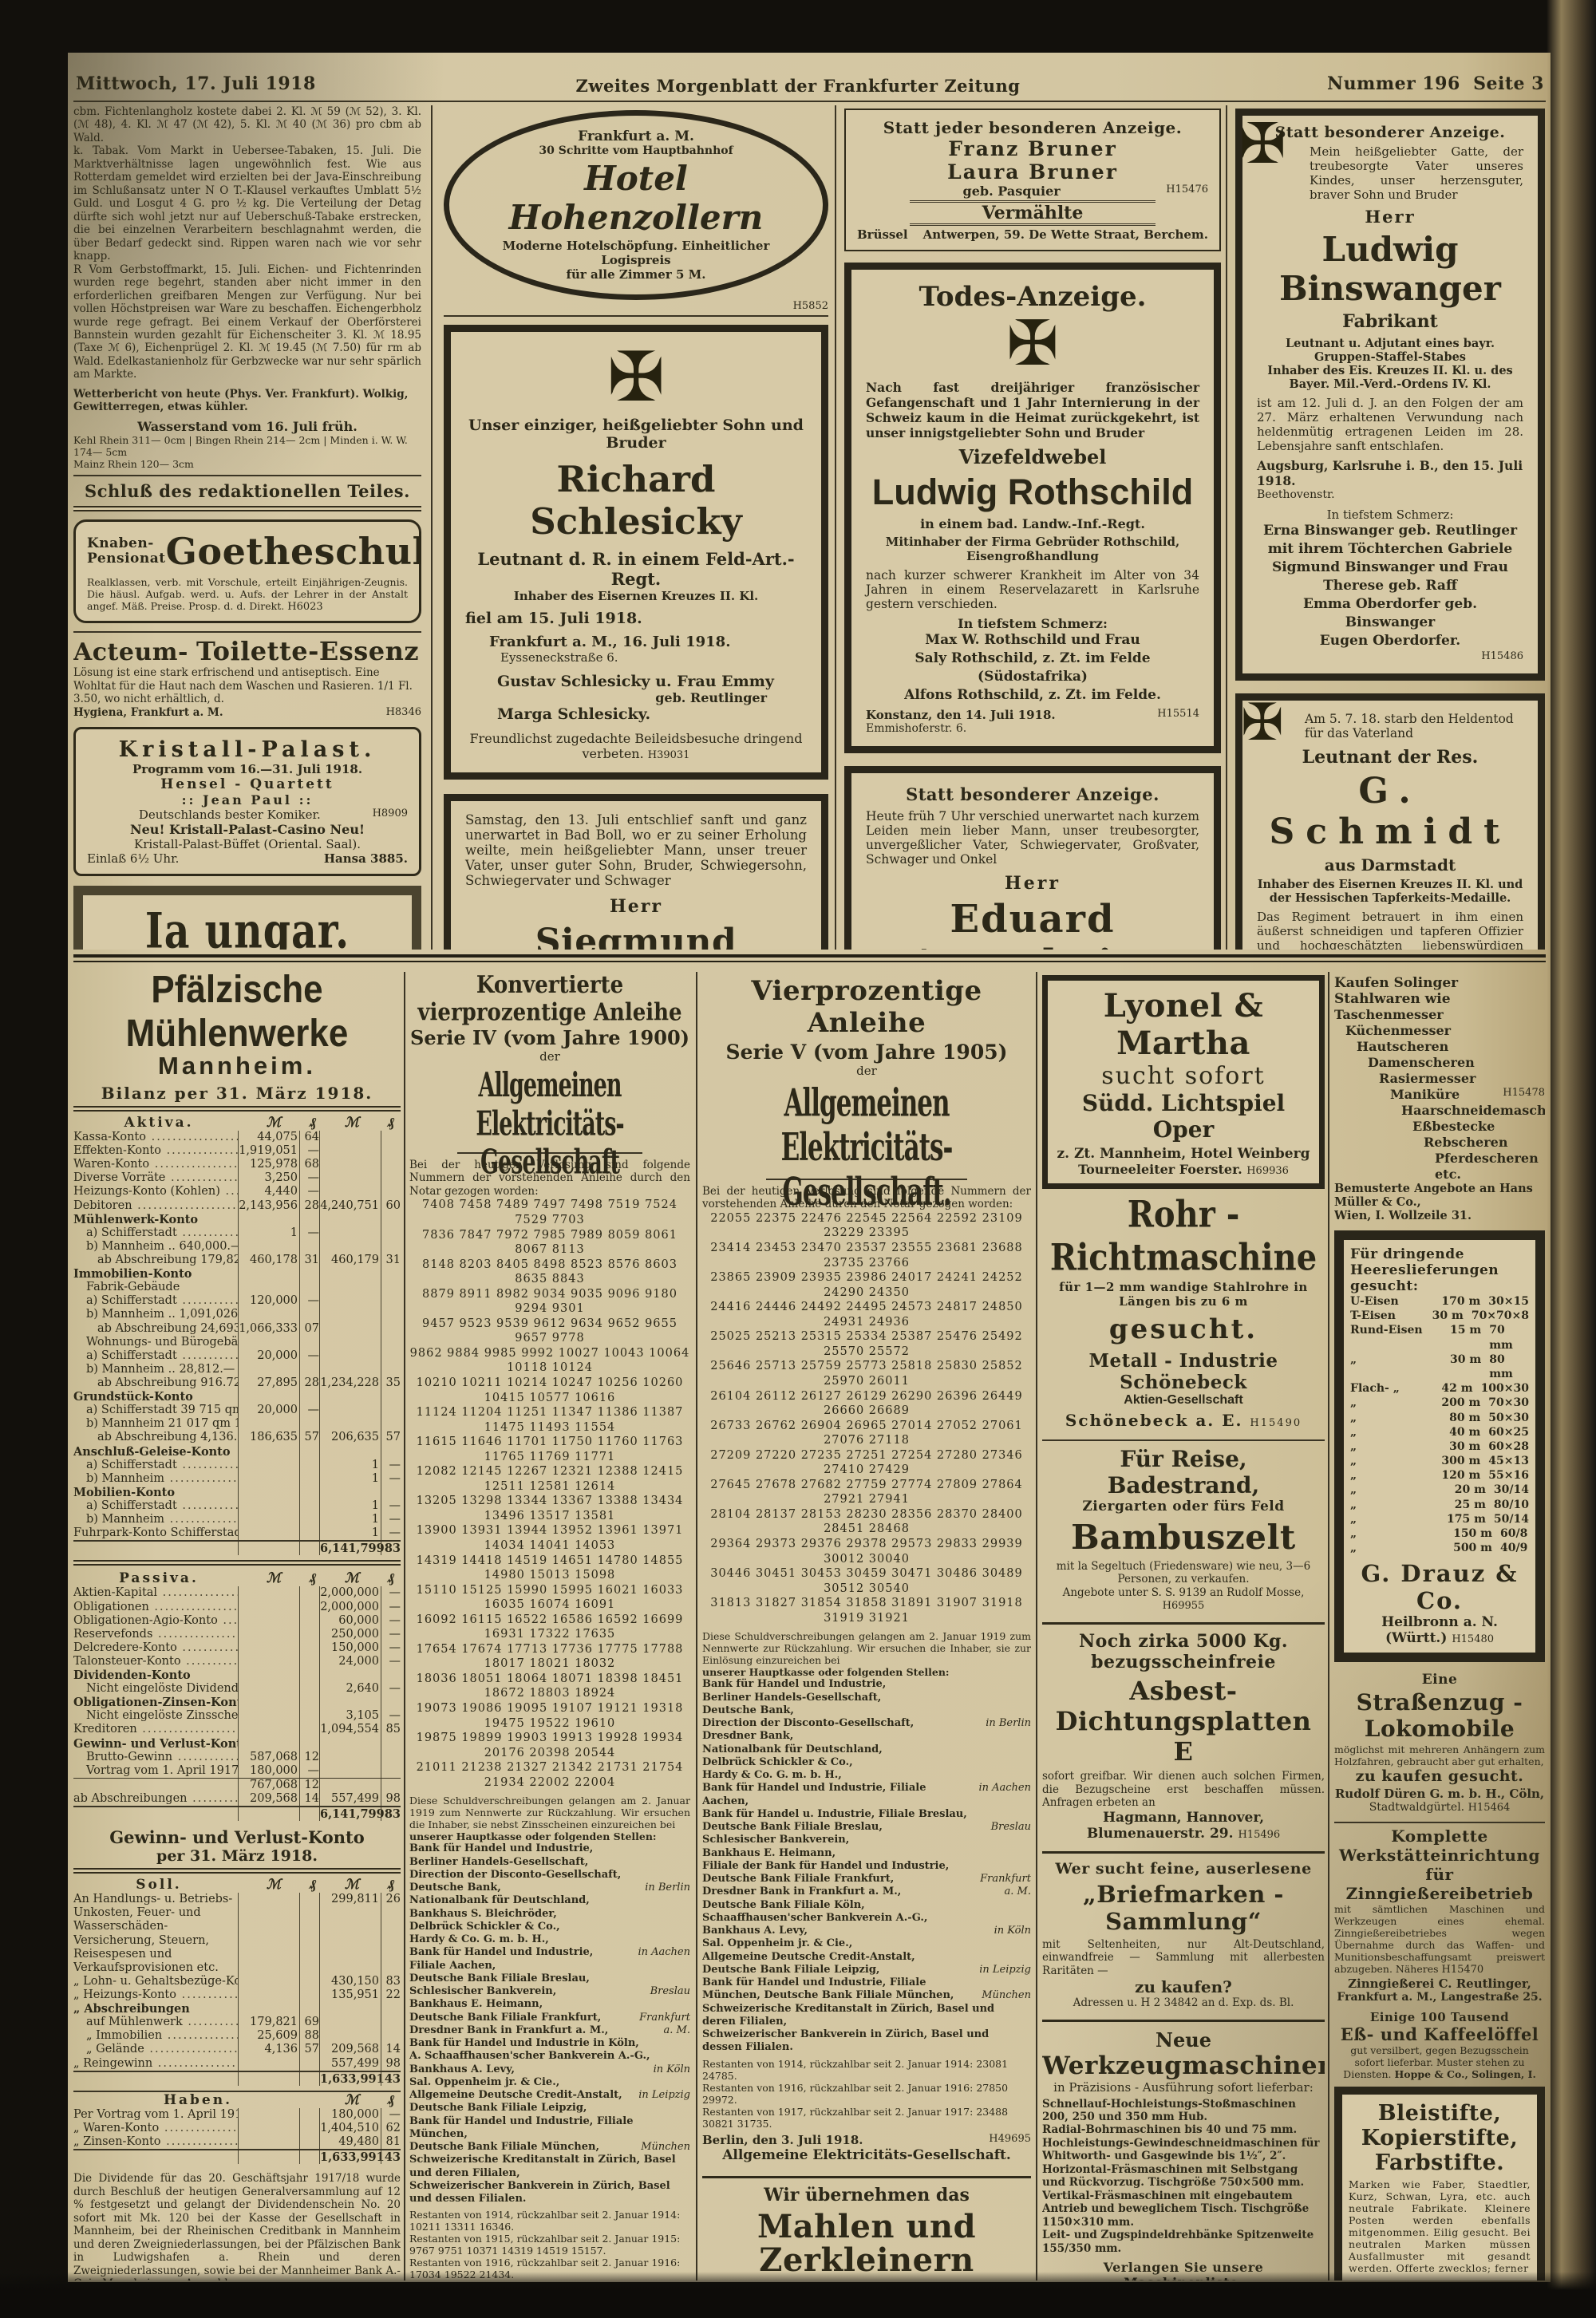  Describe the element at coordinates (1390, 217) in the screenshot. I see `binswanger-herr: Herr` at that location.